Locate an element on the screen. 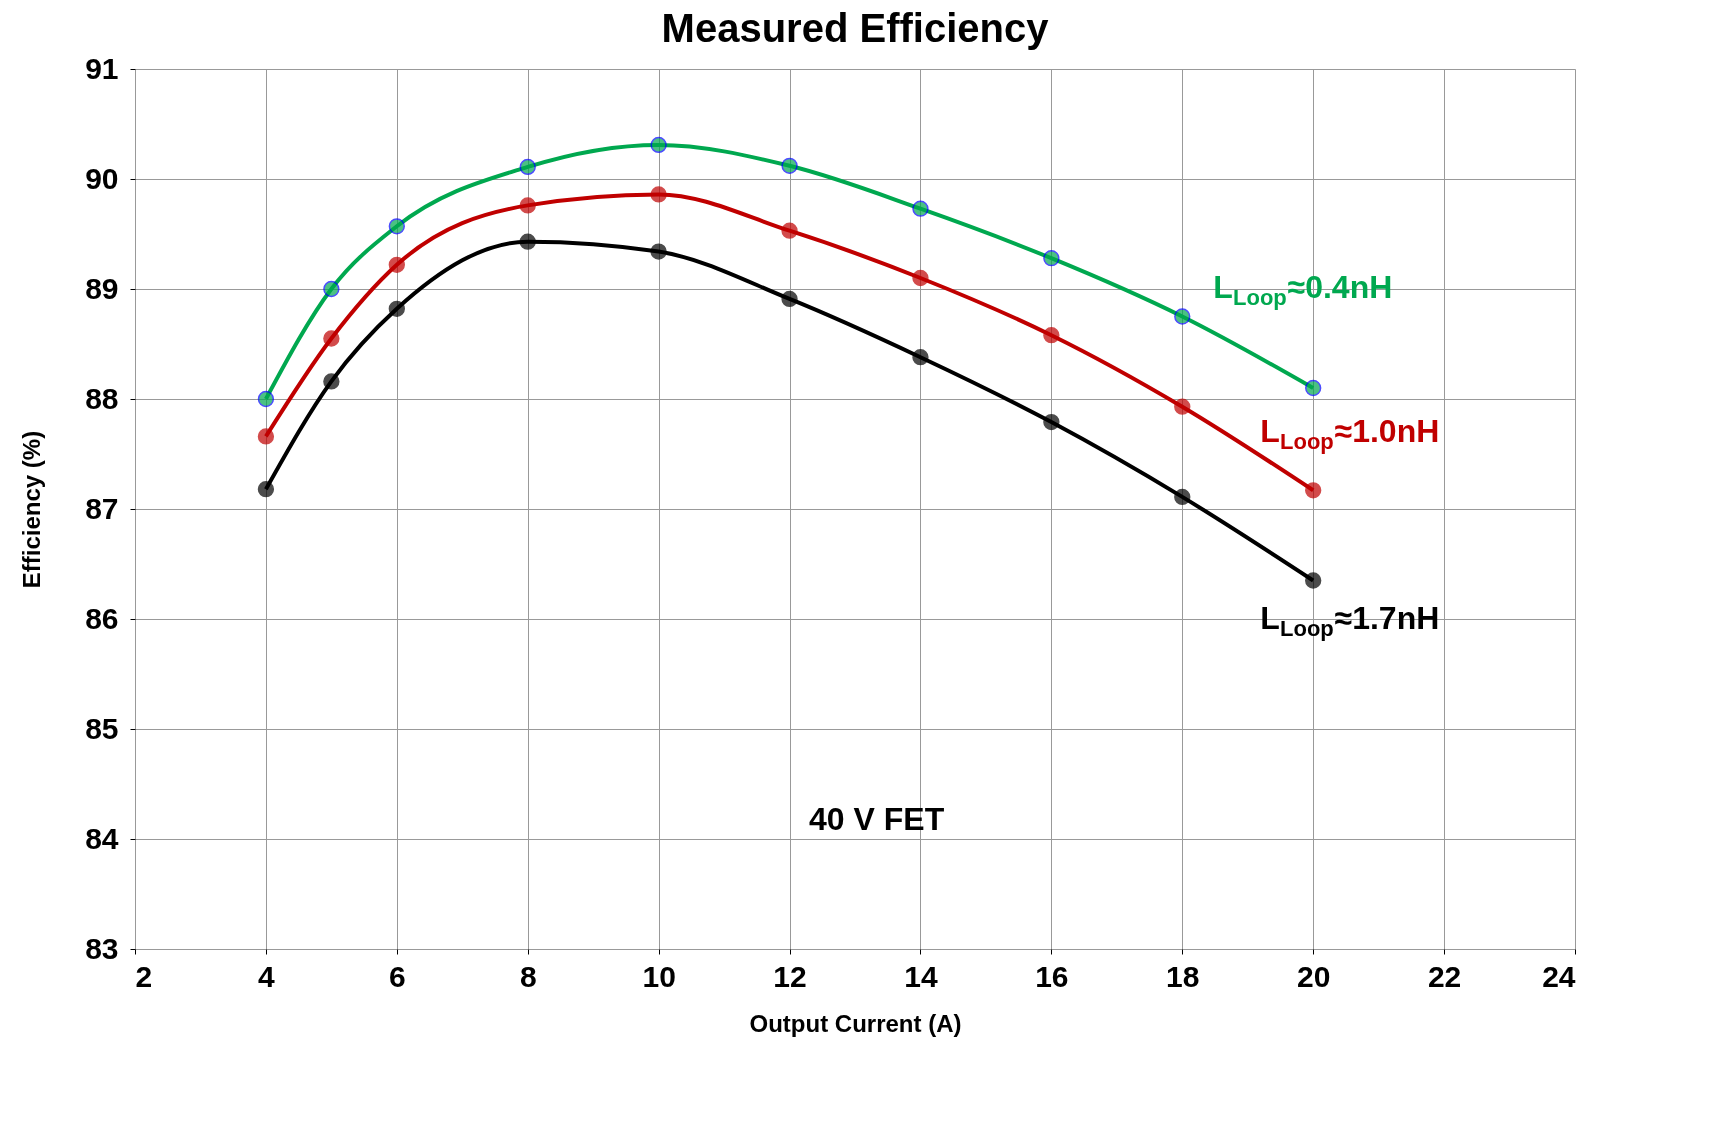 The width and height of the screenshot is (1713, 1147). x-tick-label: 2 is located at coordinates (144, 976).